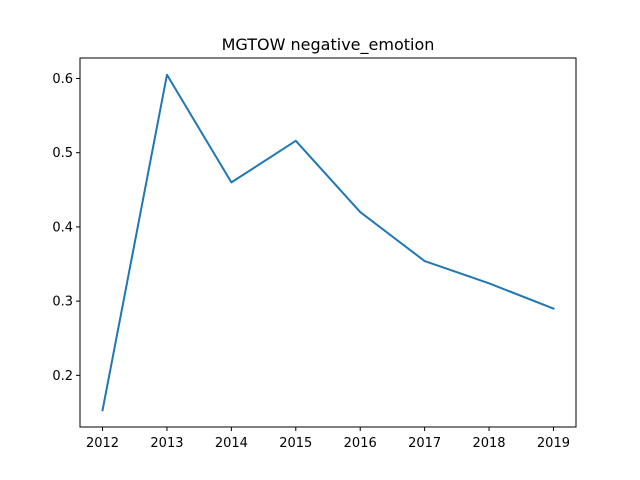 The height and width of the screenshot is (480, 640). I want to click on x-tick-label: 2012, so click(102, 443).